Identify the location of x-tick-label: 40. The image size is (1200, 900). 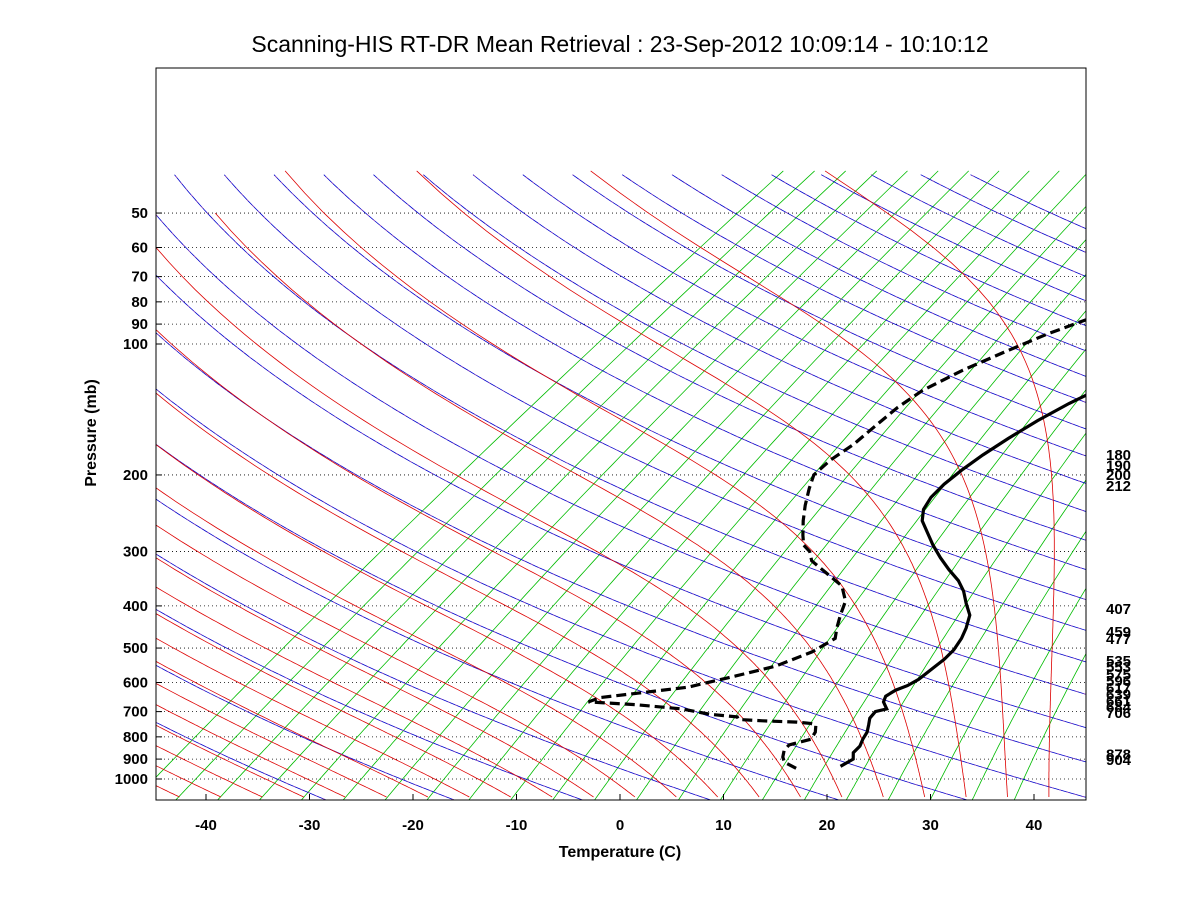
(1034, 825).